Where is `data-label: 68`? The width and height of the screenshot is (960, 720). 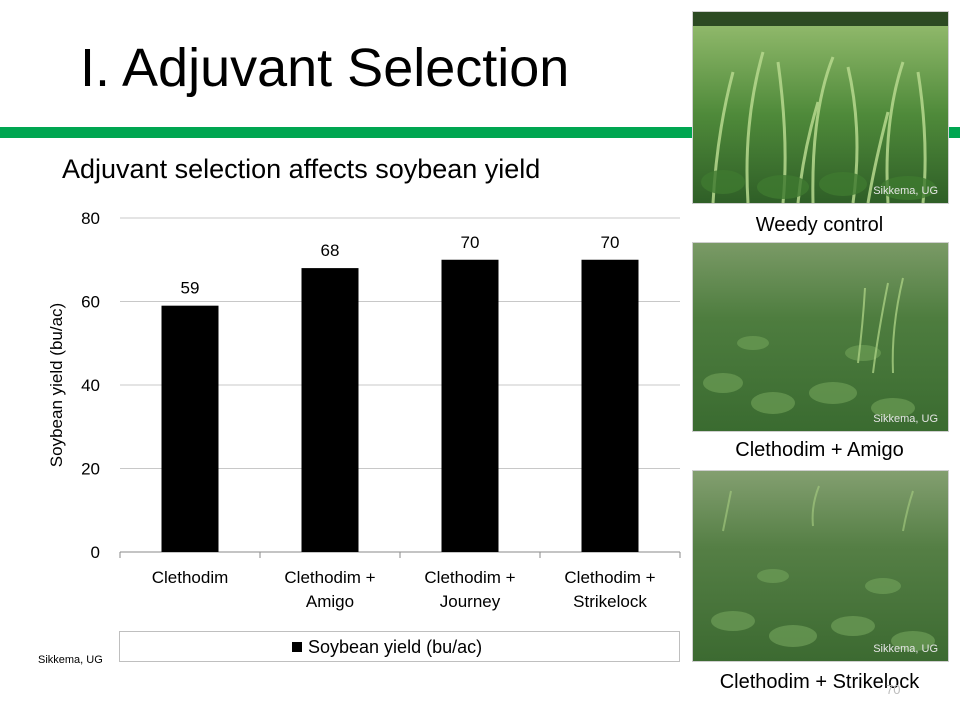 data-label: 68 is located at coordinates (330, 250).